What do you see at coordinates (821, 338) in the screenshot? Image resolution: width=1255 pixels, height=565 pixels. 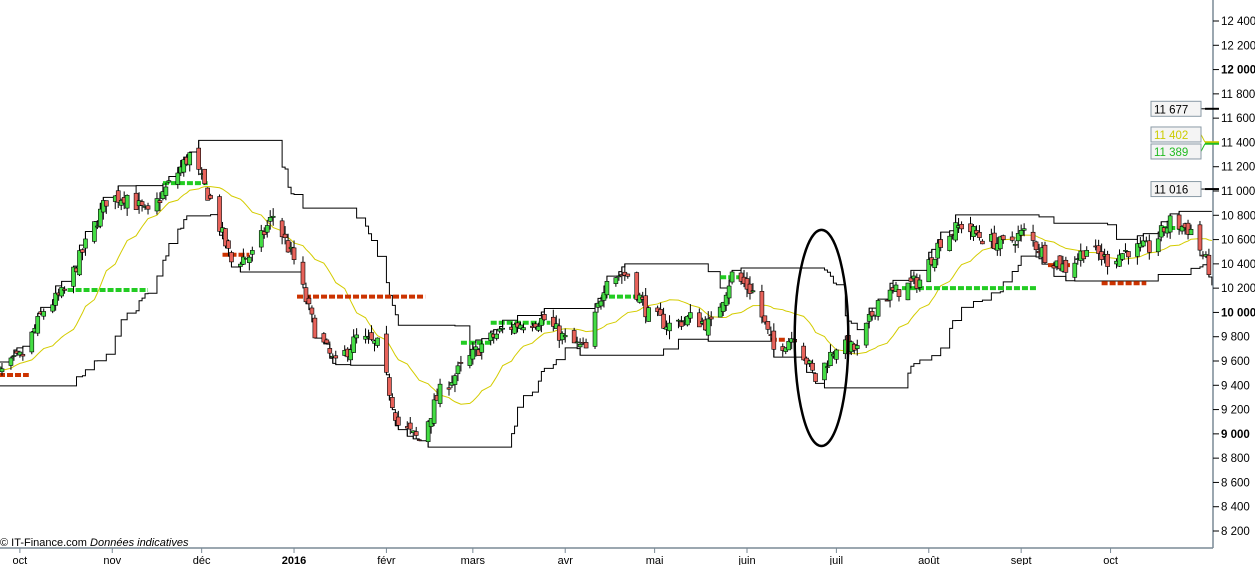 I see `annotation-ellipse` at bounding box center [821, 338].